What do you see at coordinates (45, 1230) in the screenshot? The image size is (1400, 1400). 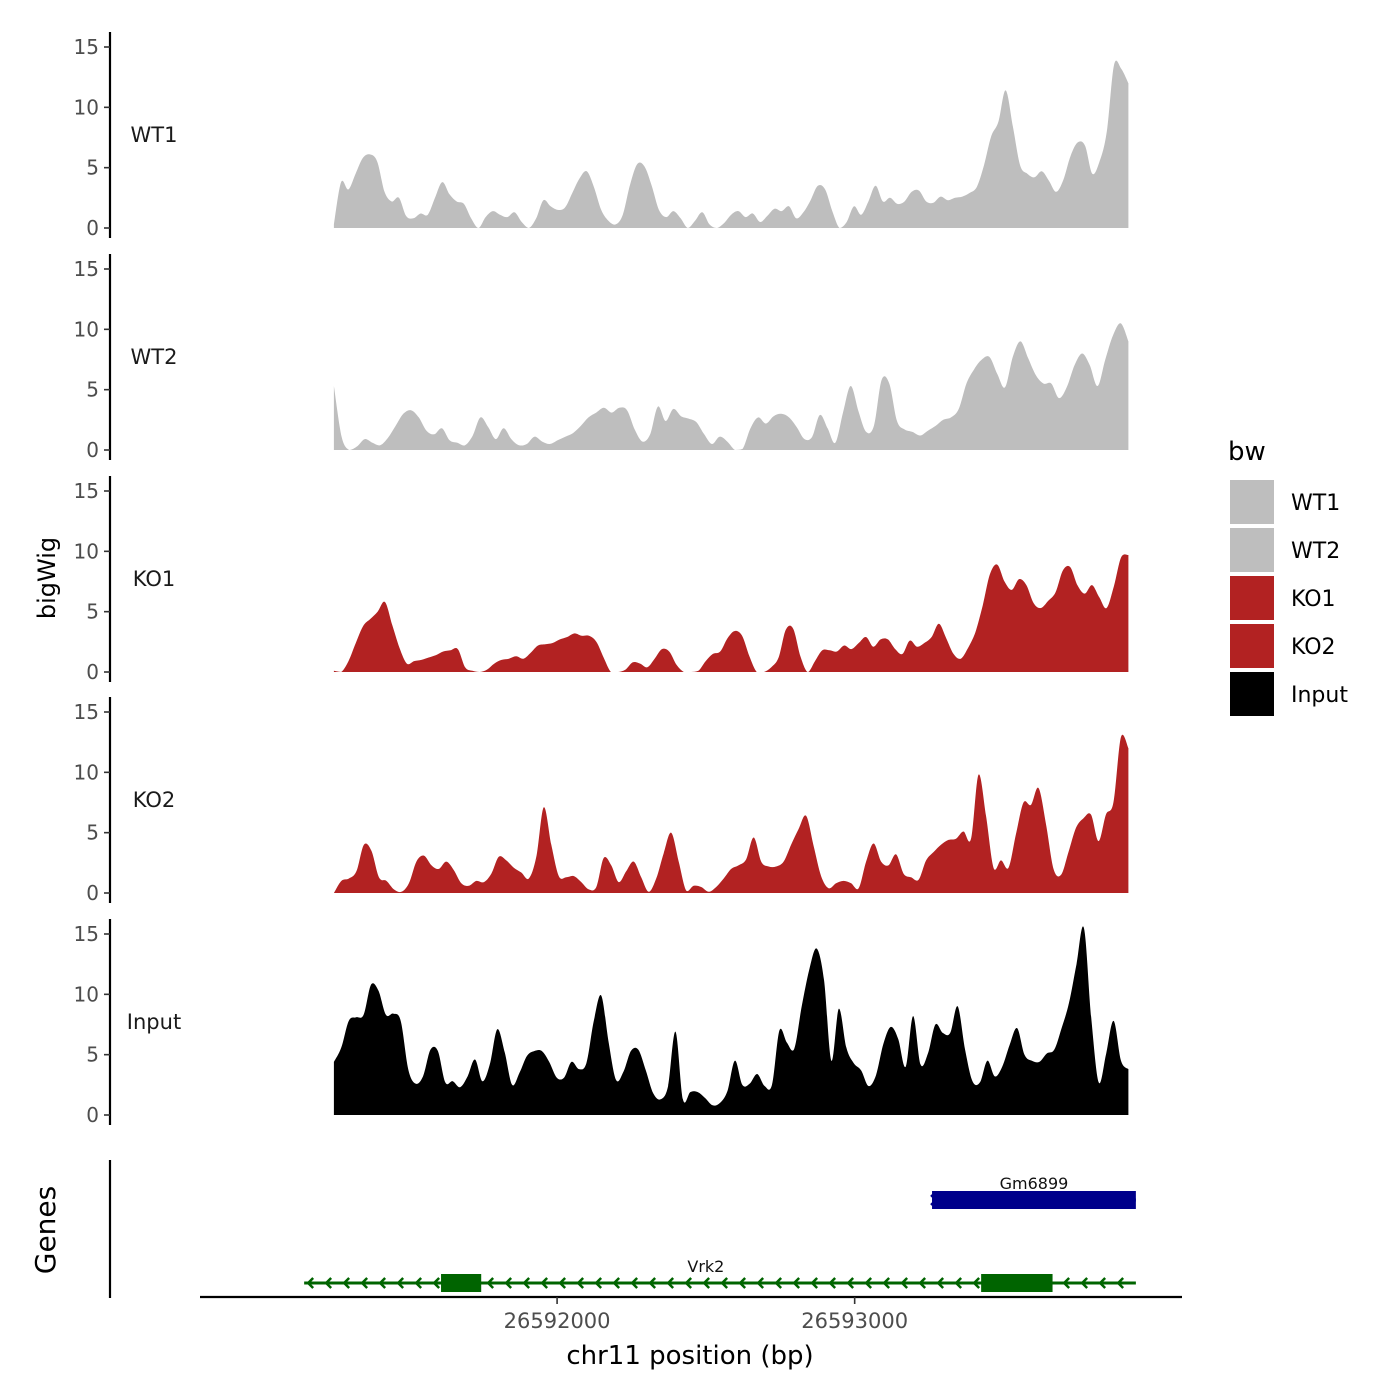 I see `genes-panel-title: Genes` at bounding box center [45, 1230].